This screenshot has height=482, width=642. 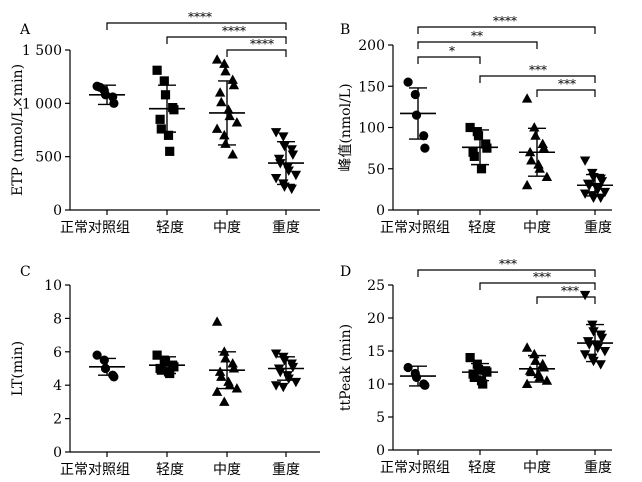 I want to click on y-tick-label: 20, so click(x=376, y=319).